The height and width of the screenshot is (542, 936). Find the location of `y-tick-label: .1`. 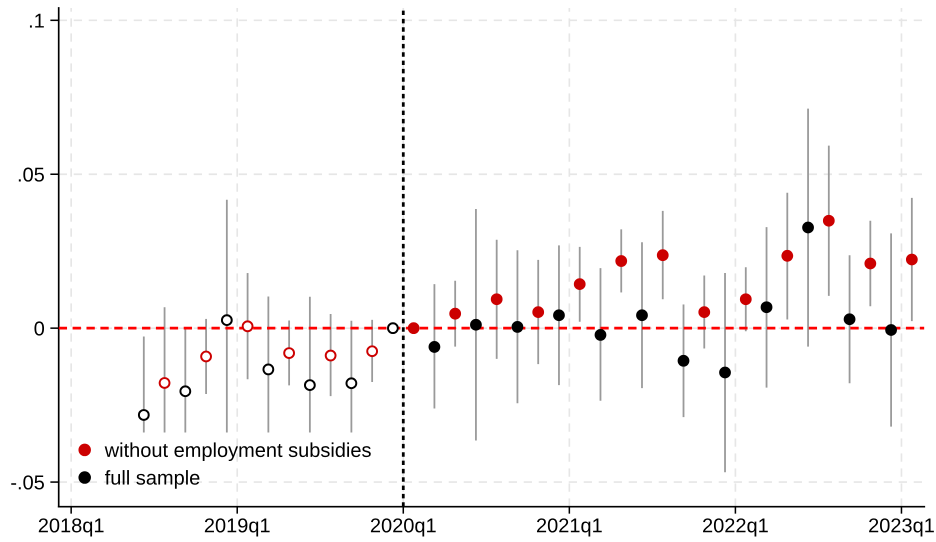

y-tick-label: .1 is located at coordinates (37, 21).